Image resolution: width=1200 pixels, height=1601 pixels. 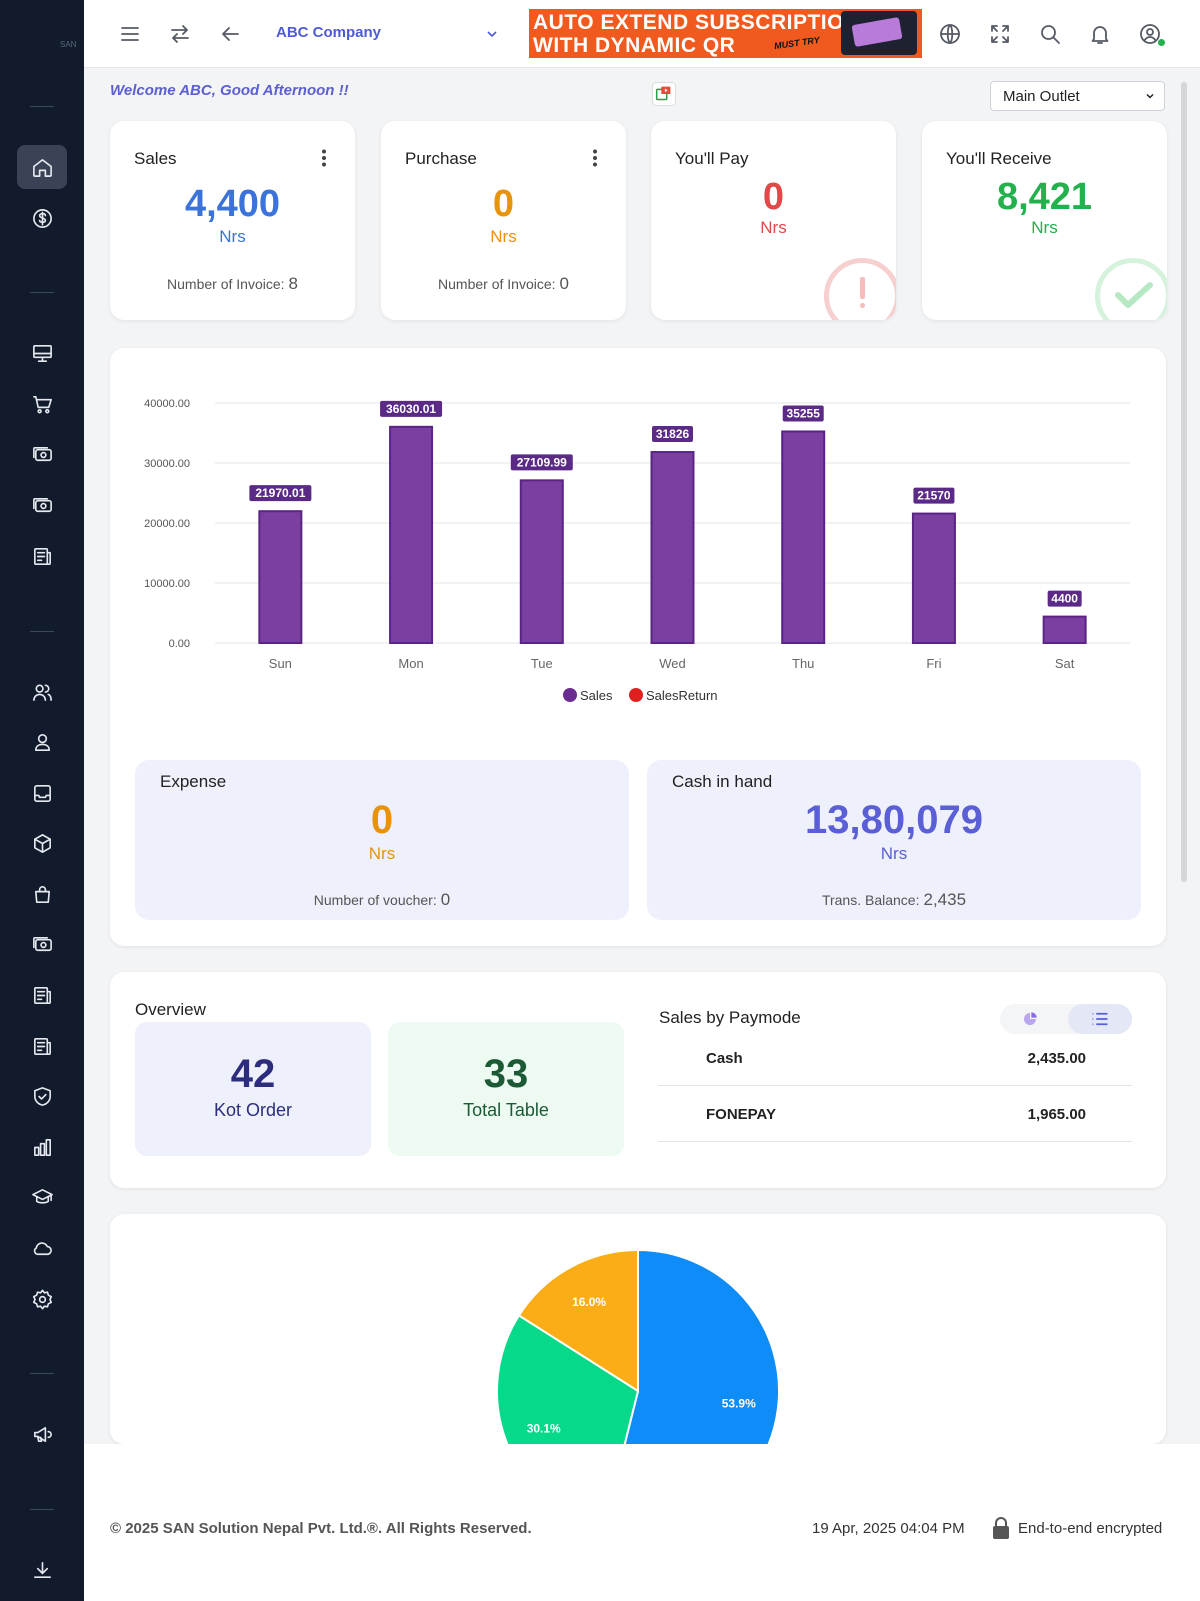 I want to click on data-label: 27109.99, so click(x=542, y=462).